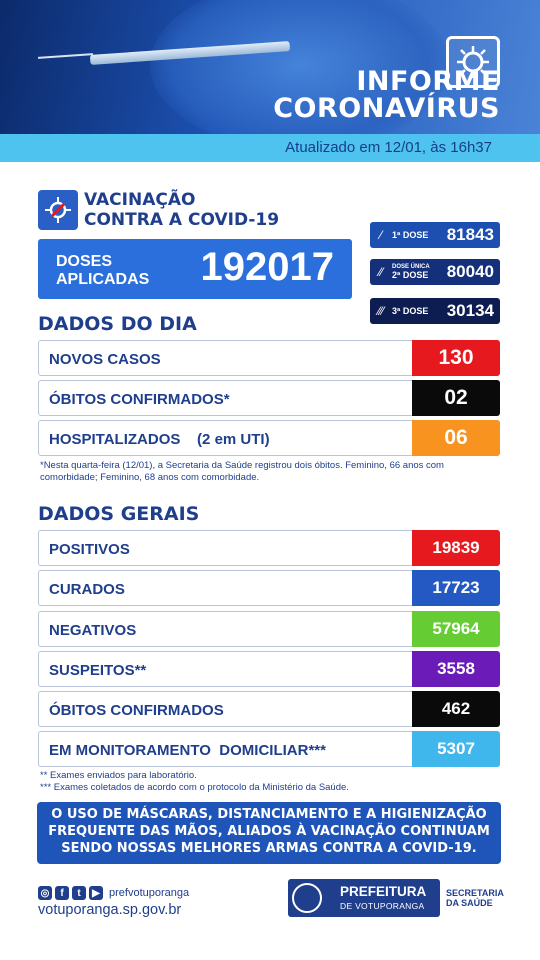  I want to click on hand-image, so click(300, 67).